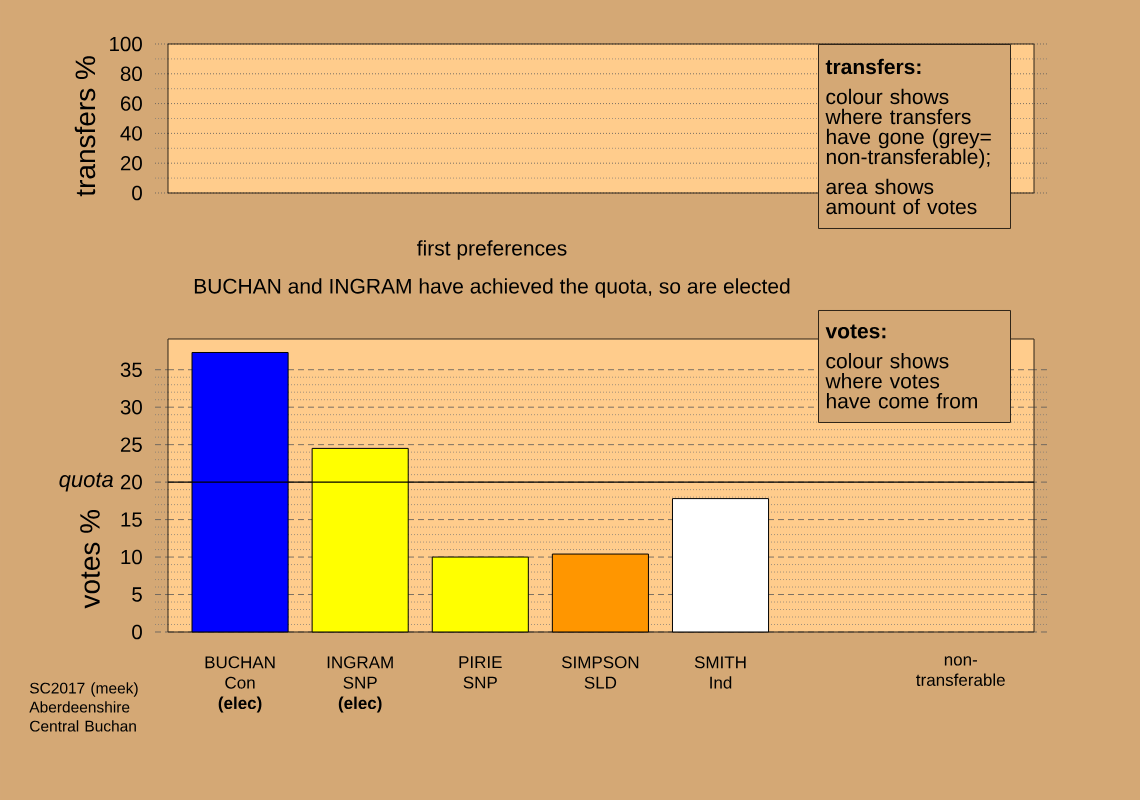  What do you see at coordinates (901, 196) in the screenshot?
I see `annotation: area shows amount of votes` at bounding box center [901, 196].